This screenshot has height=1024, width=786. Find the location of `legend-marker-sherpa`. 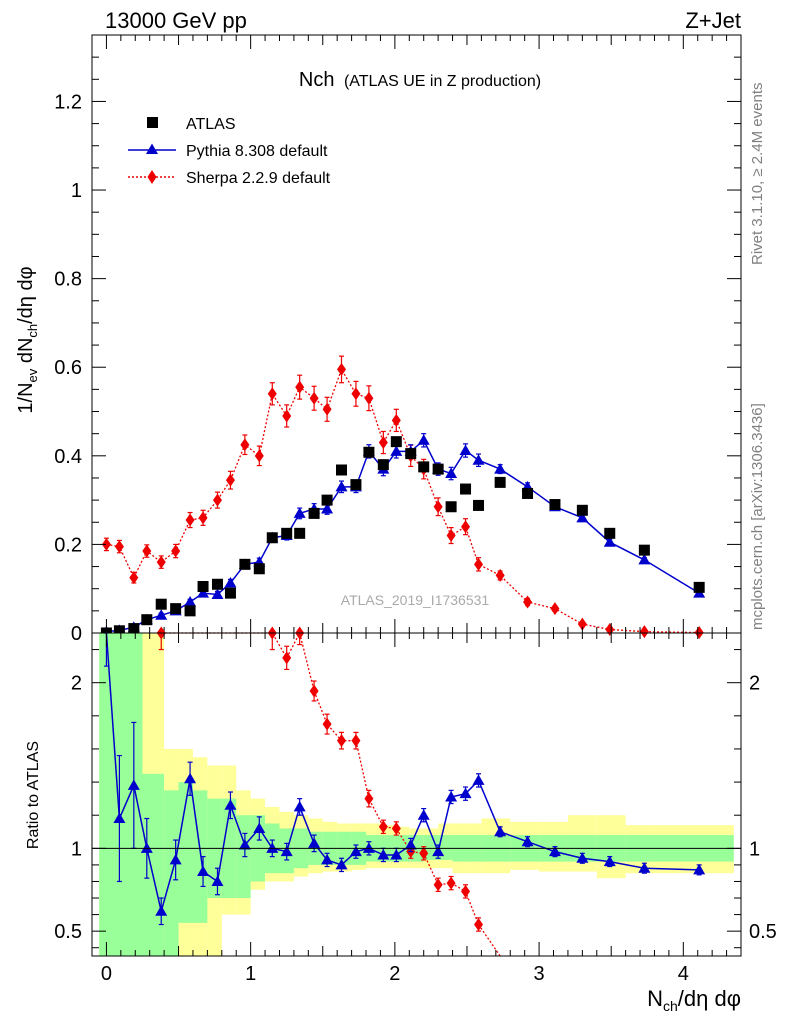

legend-marker-sherpa is located at coordinates (152, 177).